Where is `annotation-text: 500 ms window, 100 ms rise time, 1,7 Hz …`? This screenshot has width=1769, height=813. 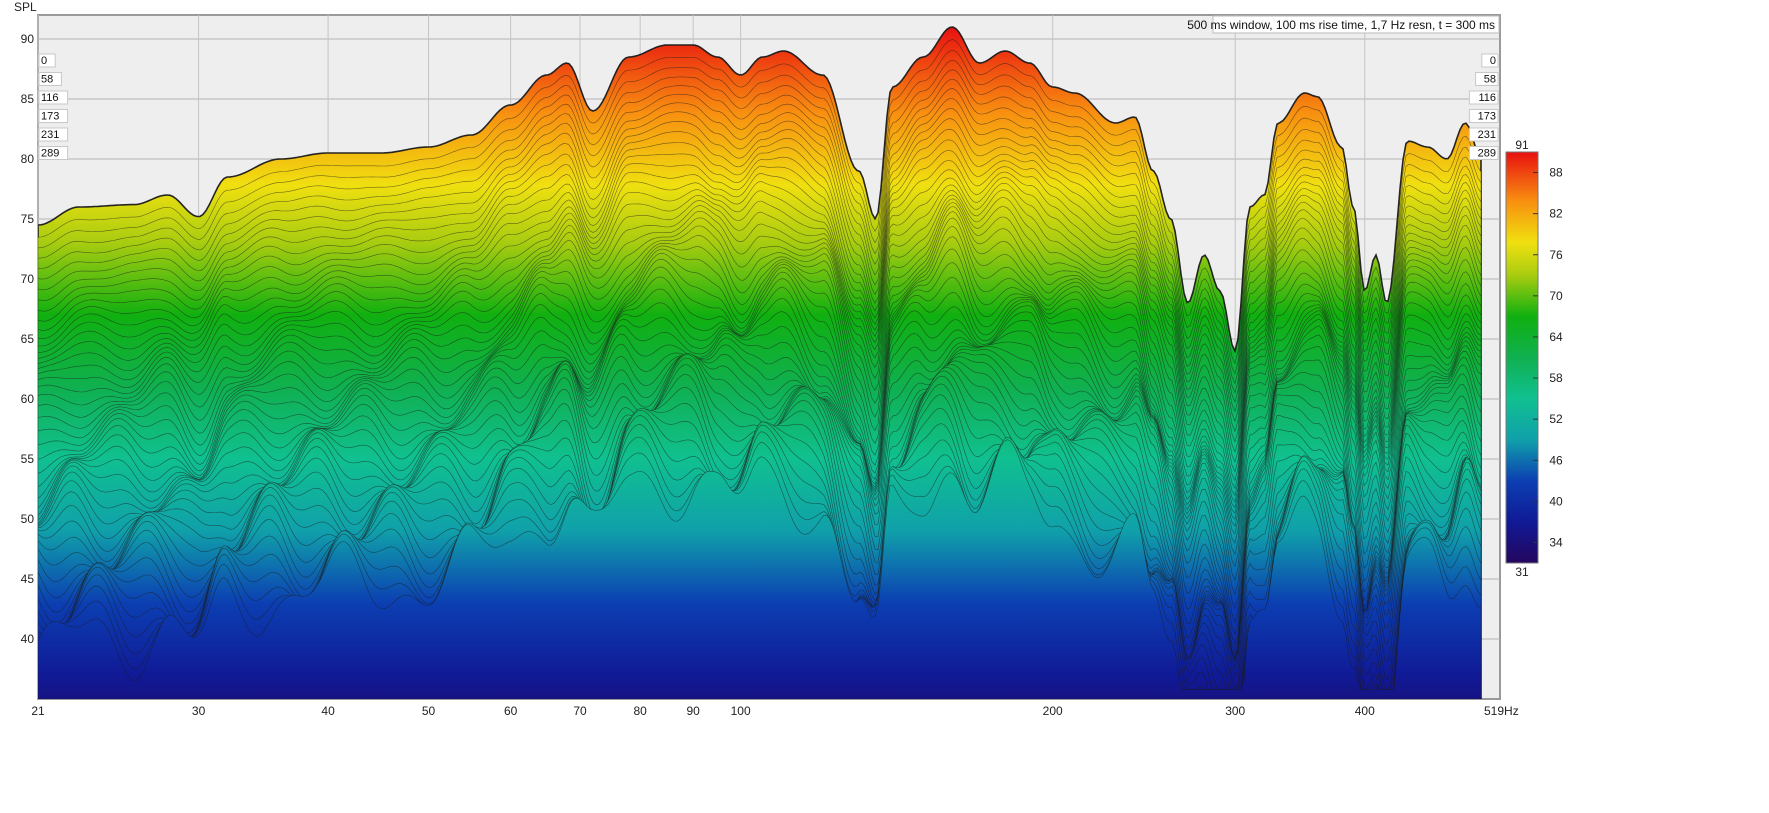
annotation-text: 500 ms window, 100 ms rise time, 1,7 Hz … is located at coordinates (1341, 25).